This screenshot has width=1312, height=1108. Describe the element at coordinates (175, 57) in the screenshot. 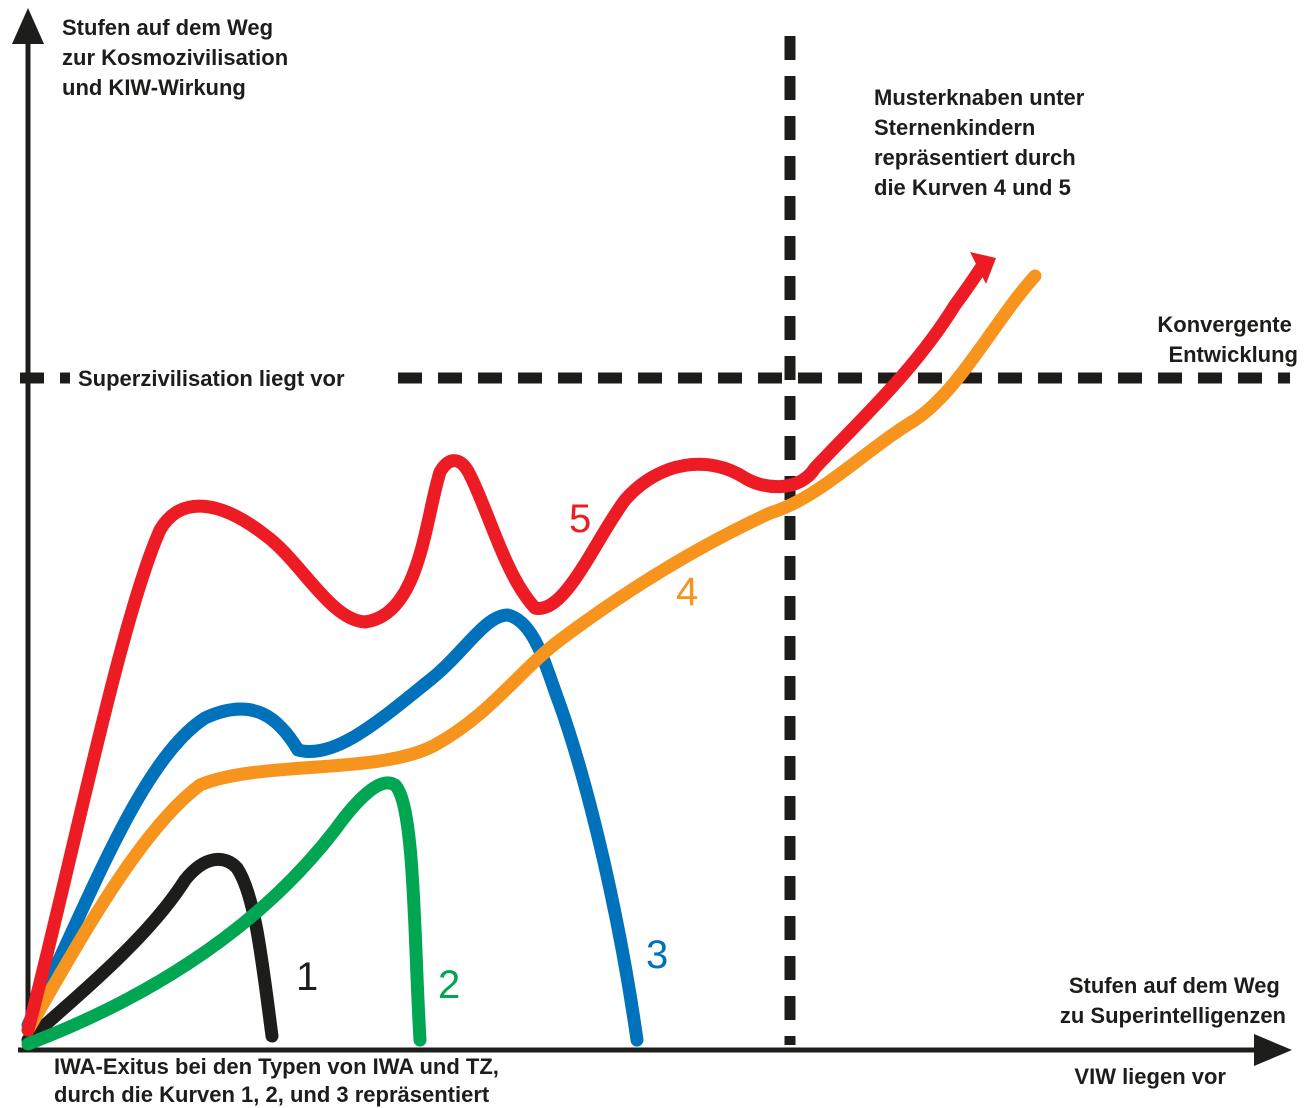

I see `y-axis-label-line-2: zur Kosmozivilisation` at that location.